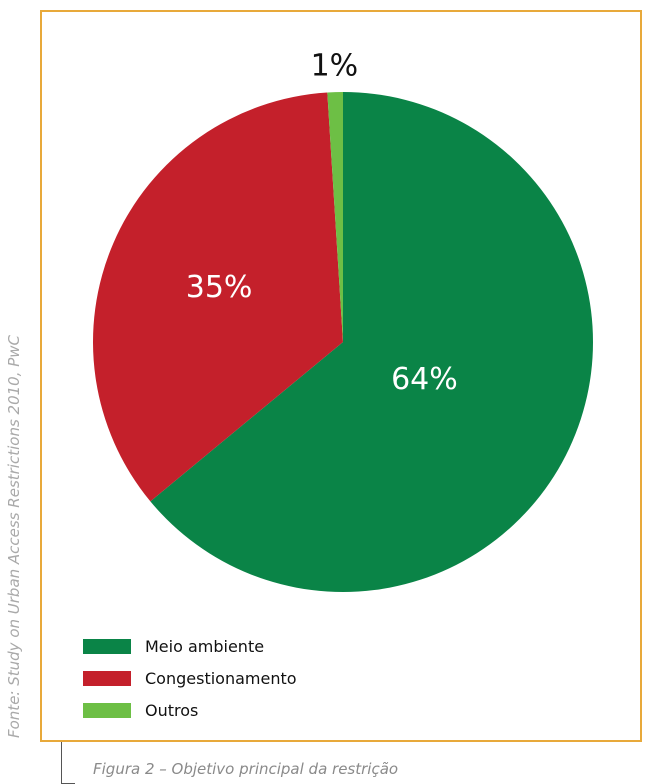 This screenshot has width=650, height=784. Describe the element at coordinates (424, 379) in the screenshot. I see `slice-label-meio-ambiente: 64%` at that location.